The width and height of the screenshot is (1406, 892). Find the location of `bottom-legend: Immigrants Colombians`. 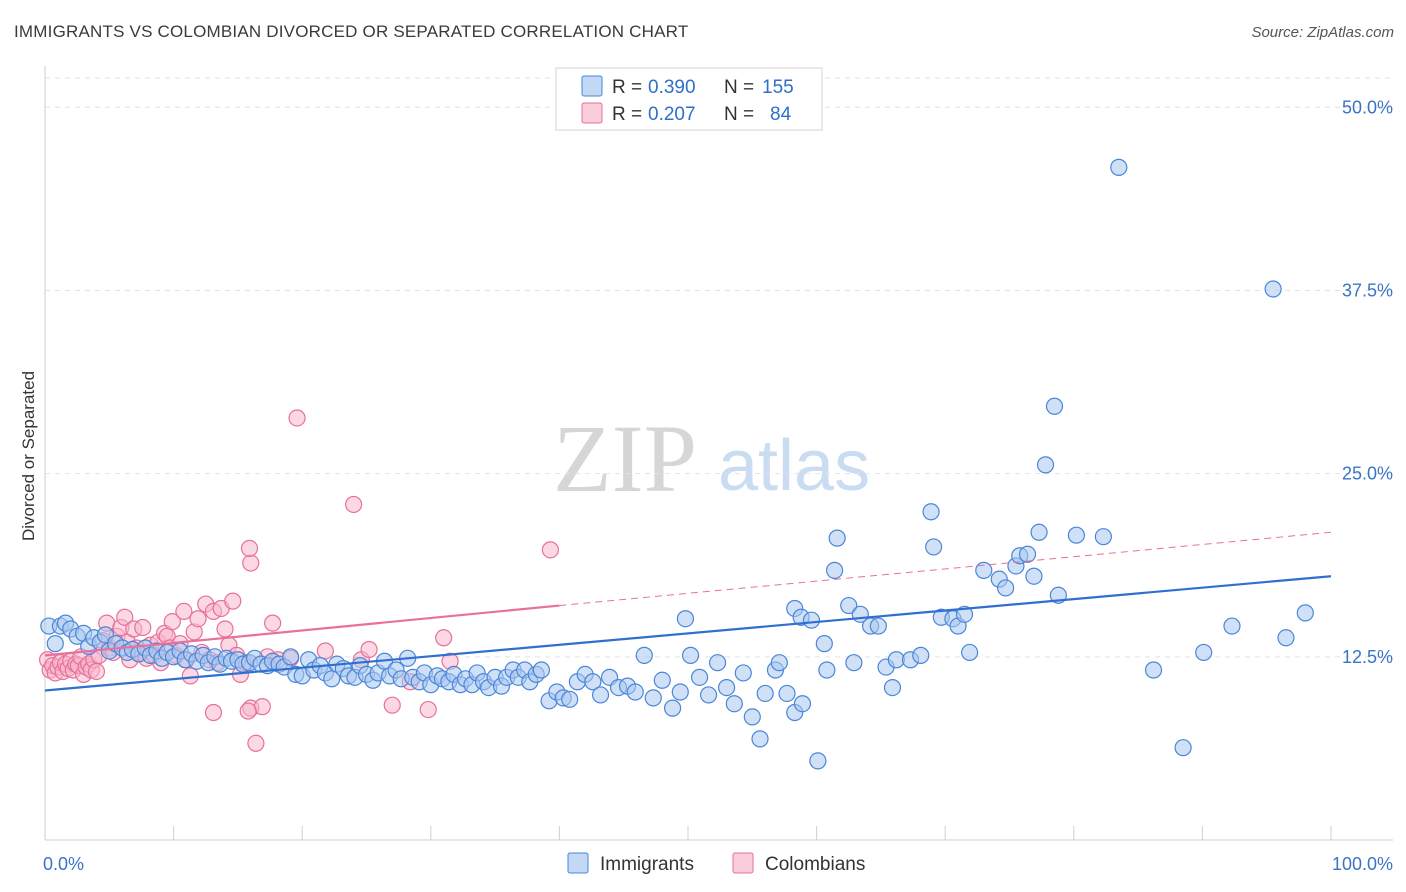

bottom-legend: Immigrants Colombians is located at coordinates (716, 863).